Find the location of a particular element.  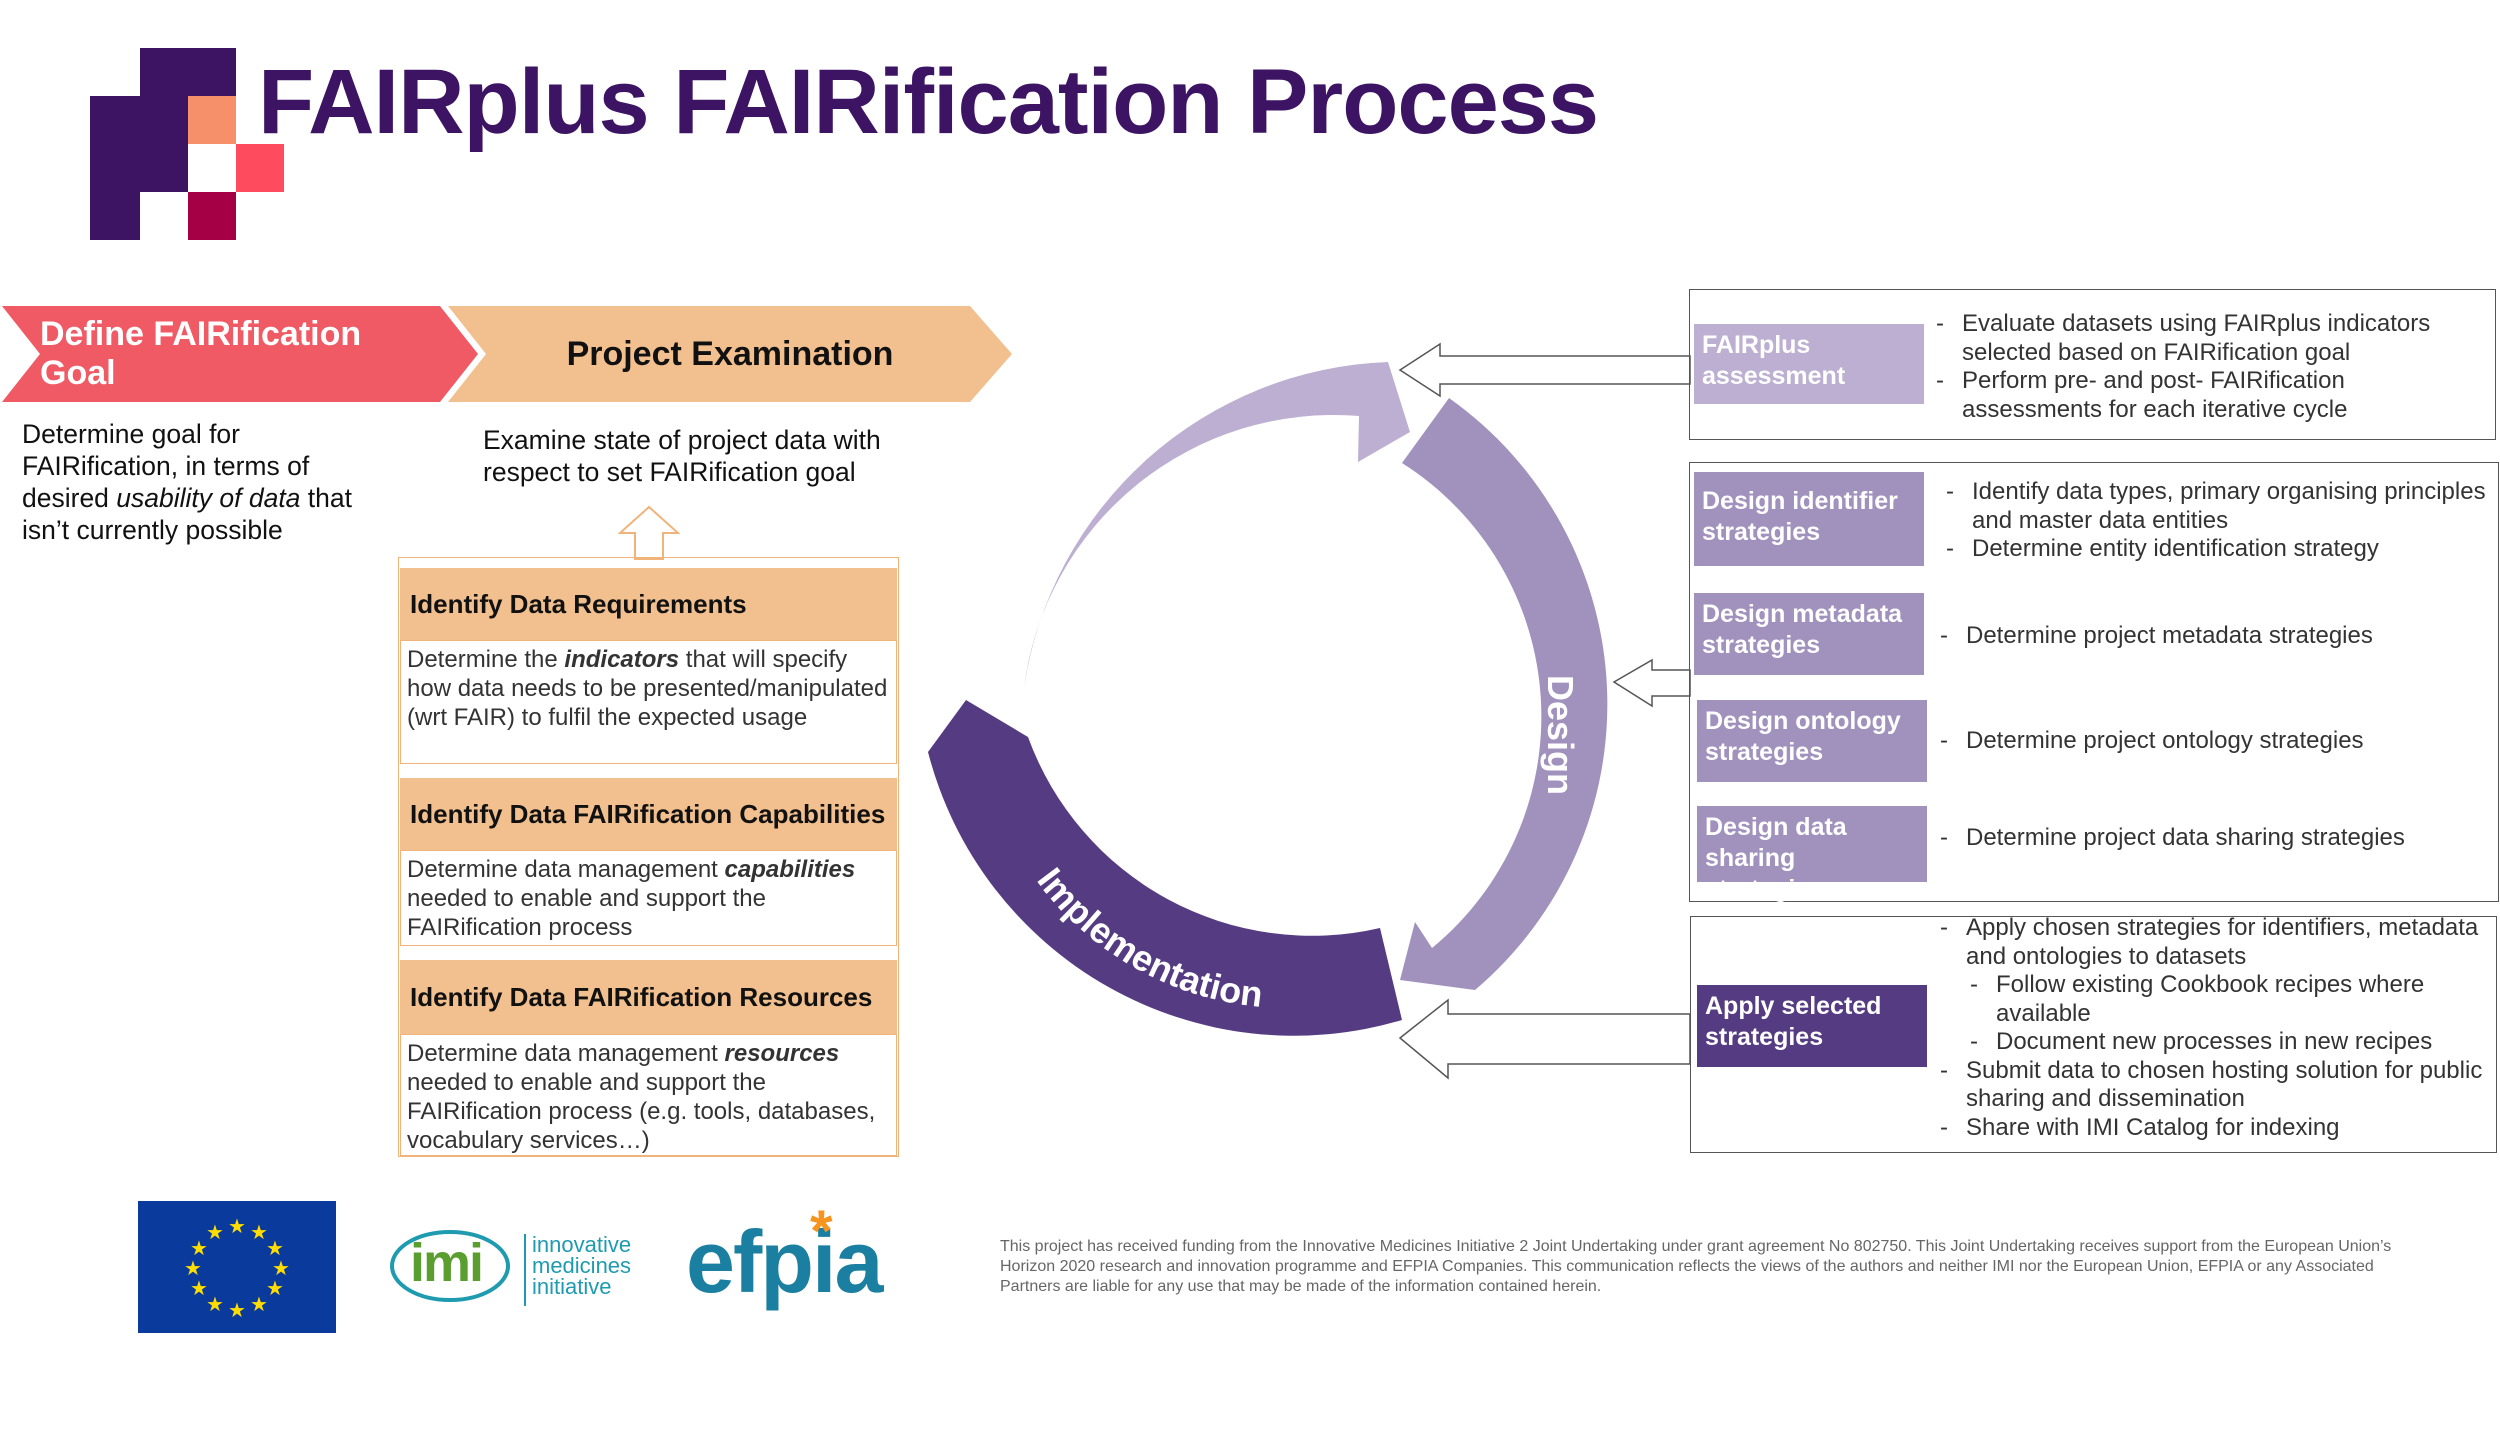

design-panel is located at coordinates (2094, 682).